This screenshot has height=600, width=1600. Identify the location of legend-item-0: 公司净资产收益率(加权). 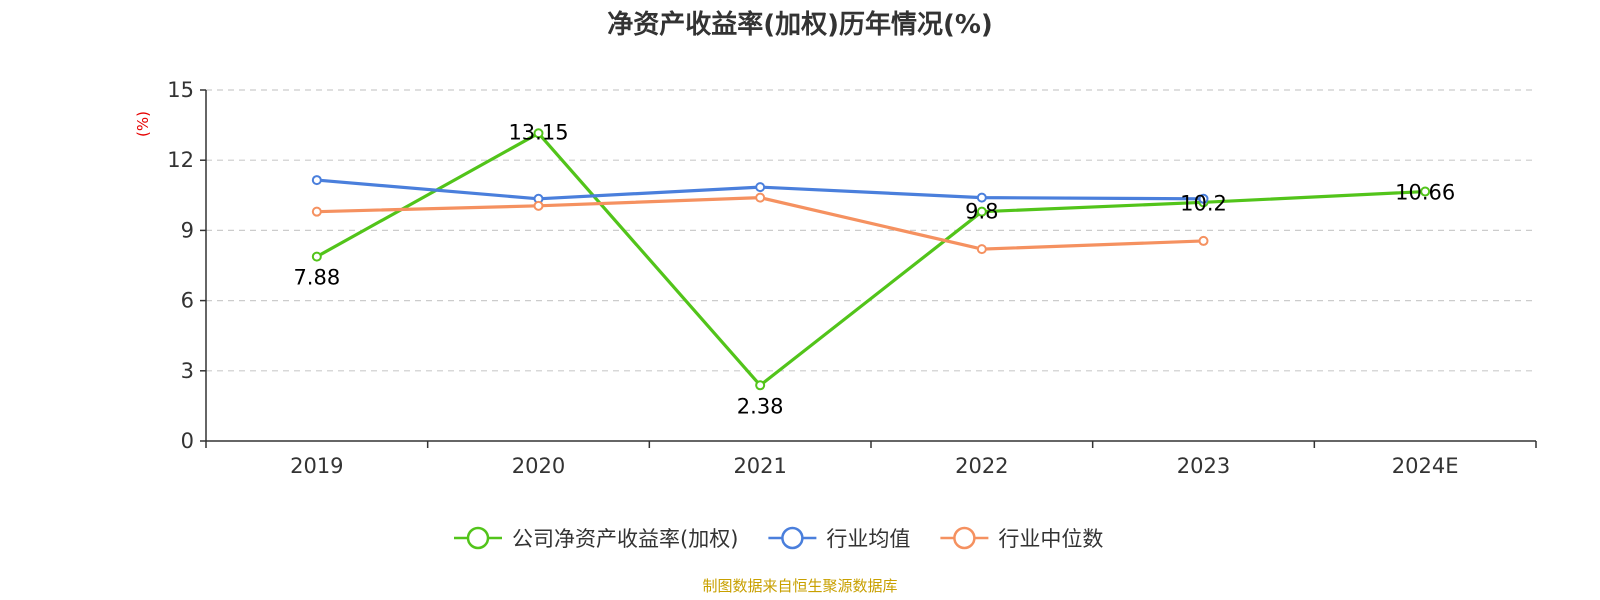
(596, 538).